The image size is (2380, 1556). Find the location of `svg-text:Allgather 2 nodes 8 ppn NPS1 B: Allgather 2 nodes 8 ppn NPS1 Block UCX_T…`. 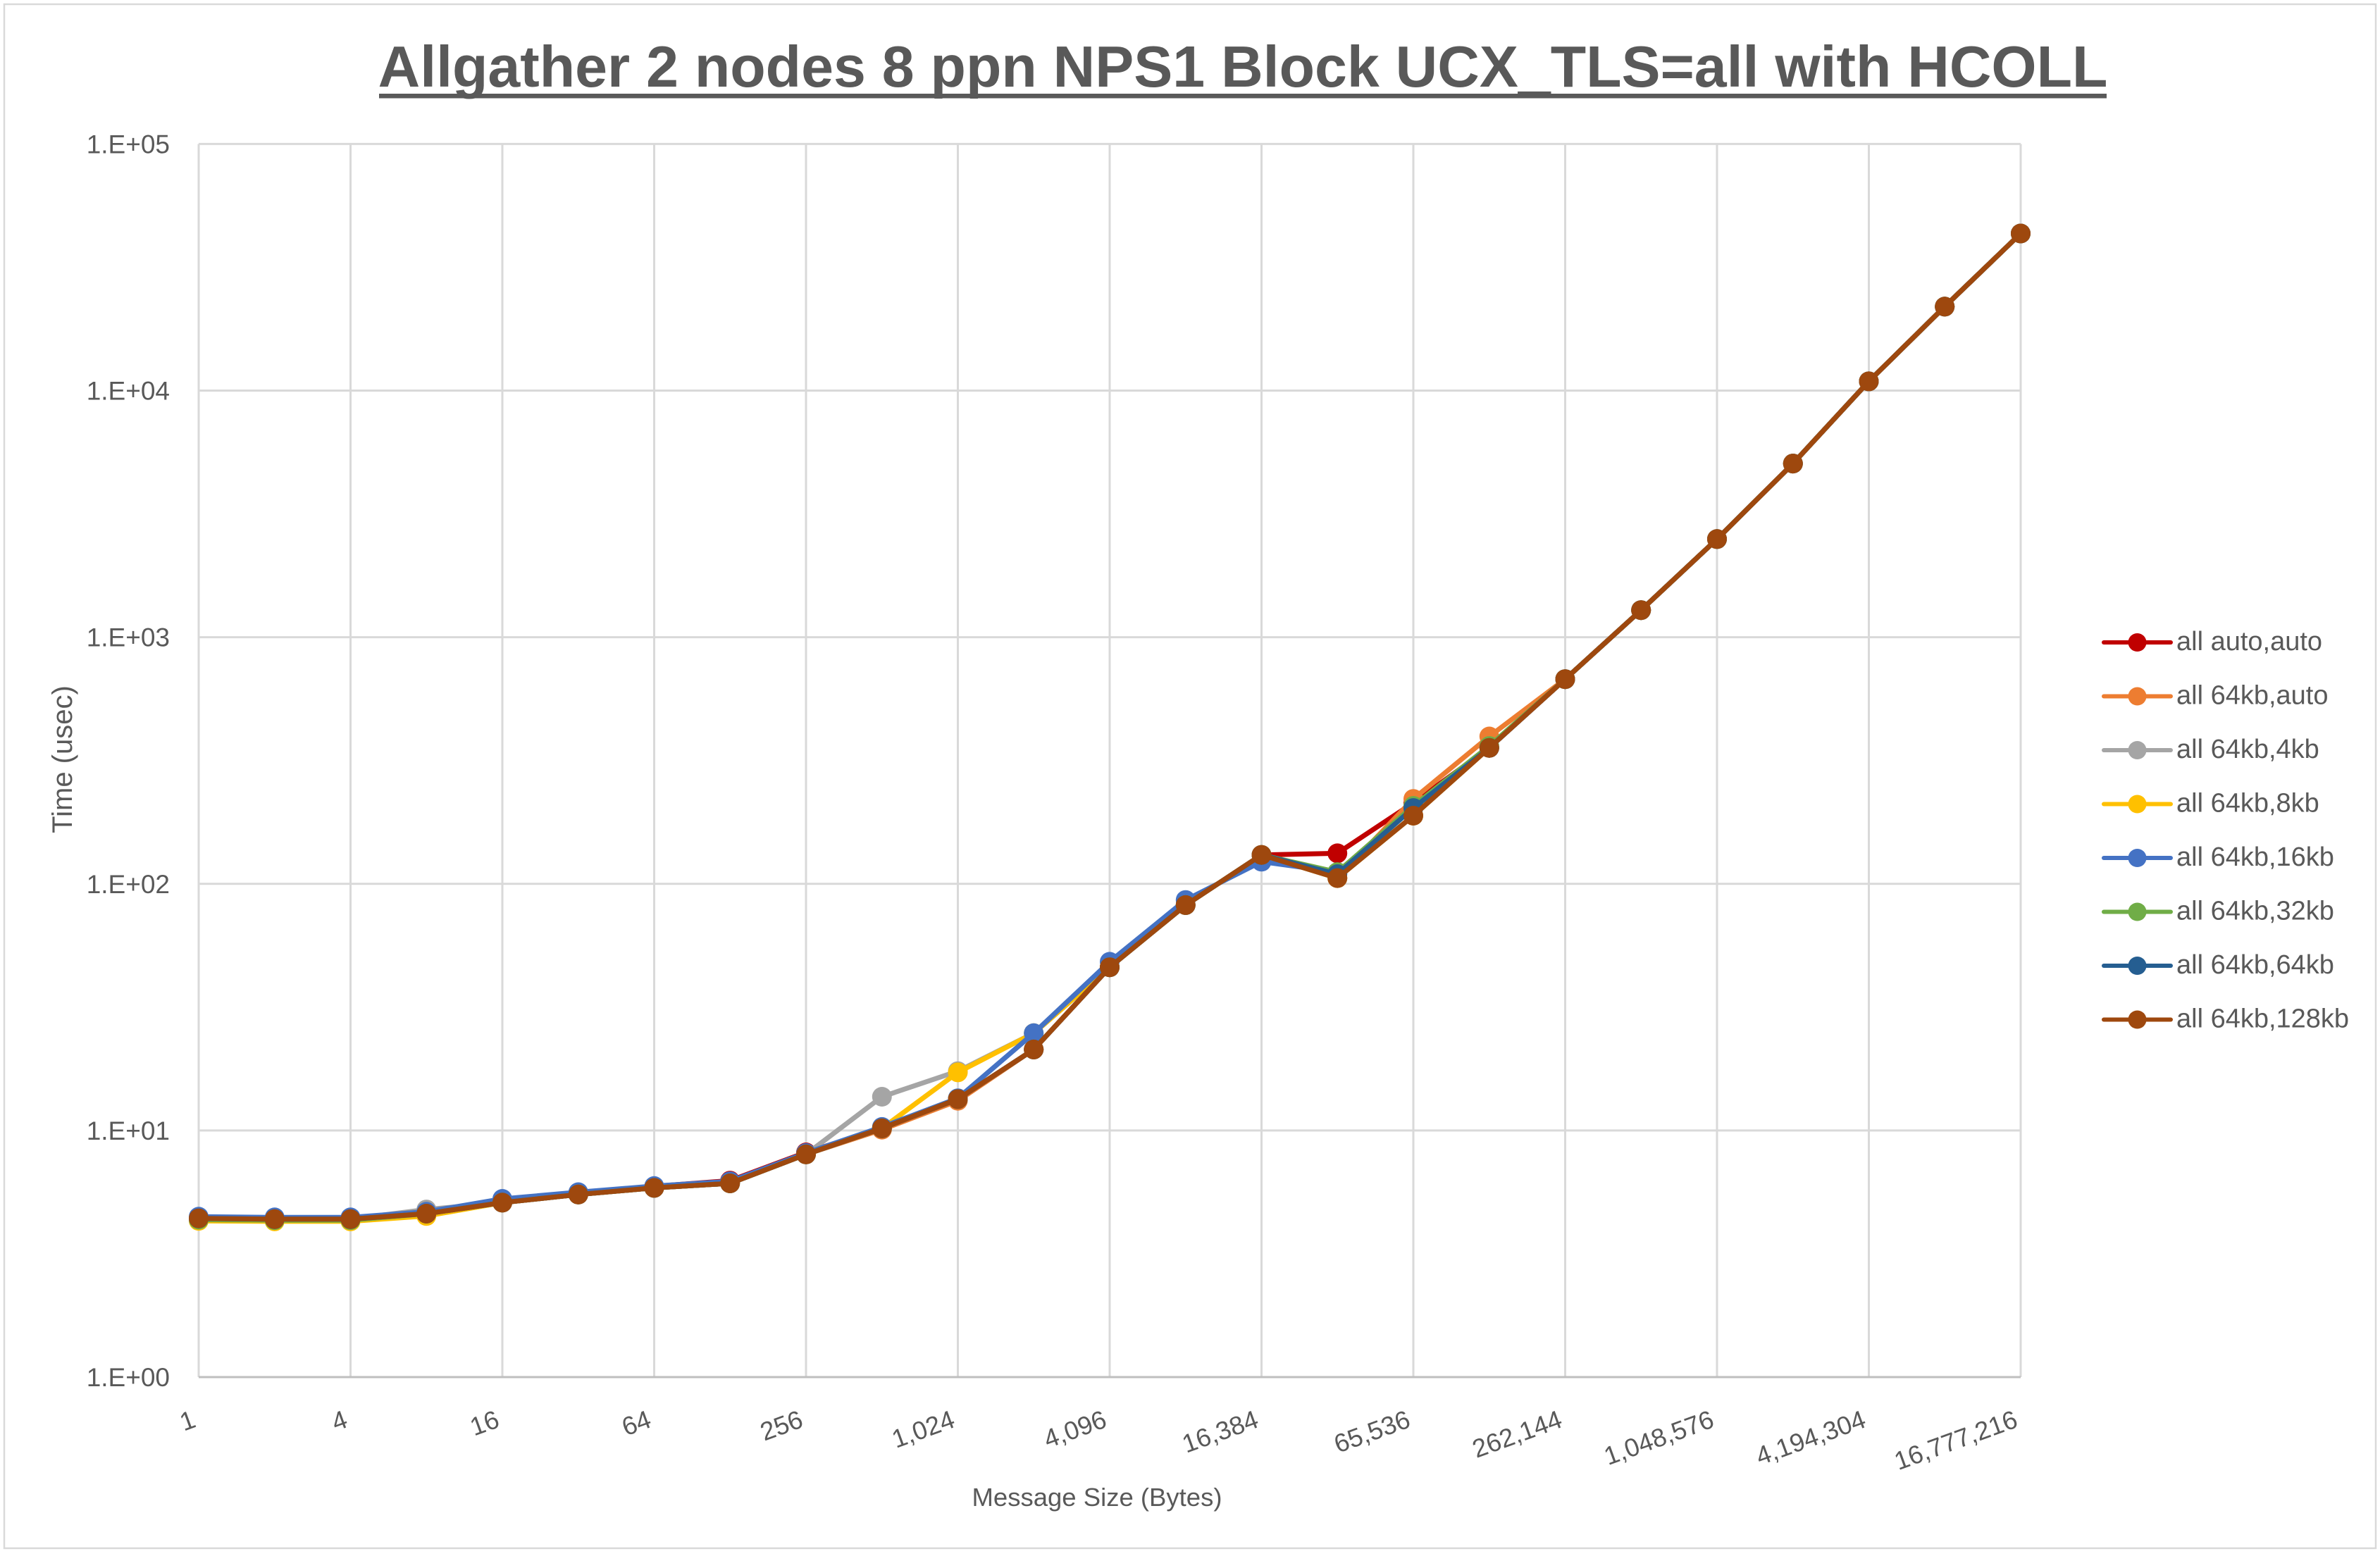

svg-text:Allgather 2 nodes 8 ppn NPS1 B: Allgather 2 nodes 8 ppn NPS1 Block UCX_T… is located at coordinates (1243, 67).